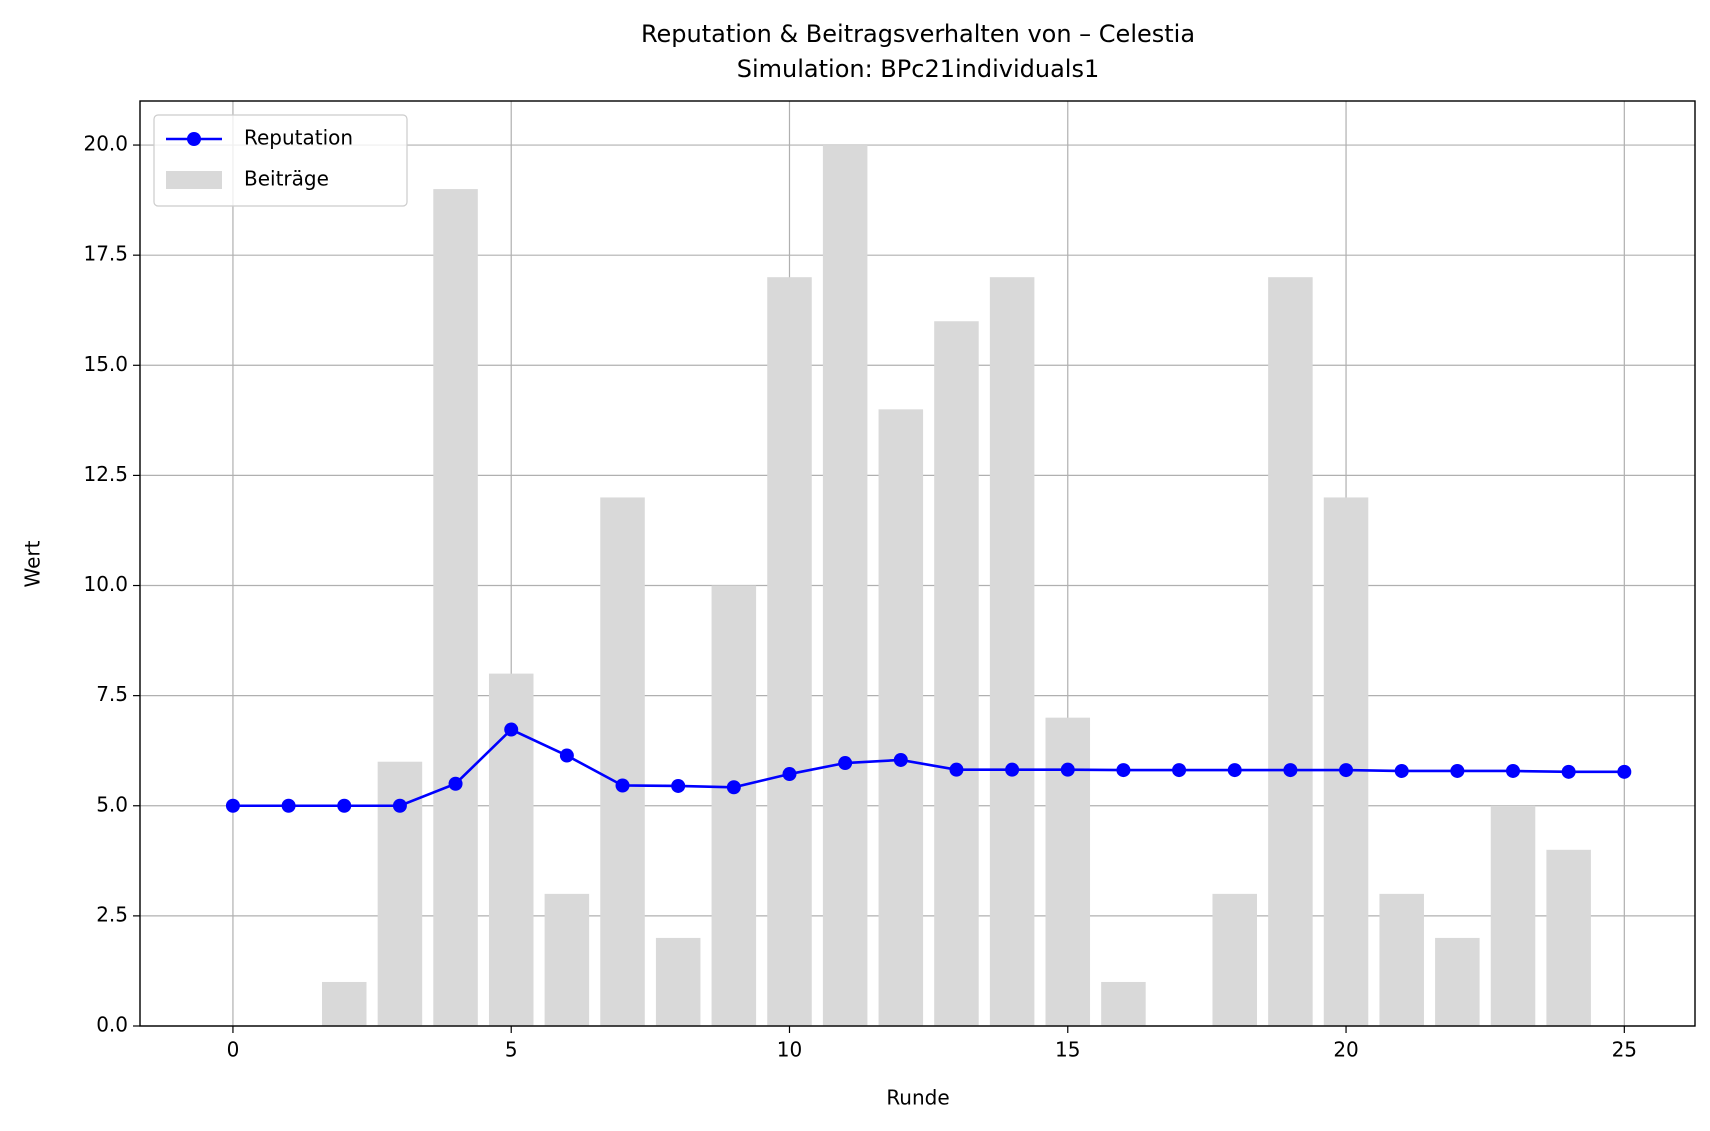  Describe the element at coordinates (194, 139) in the screenshot. I see `legend-marker` at that location.